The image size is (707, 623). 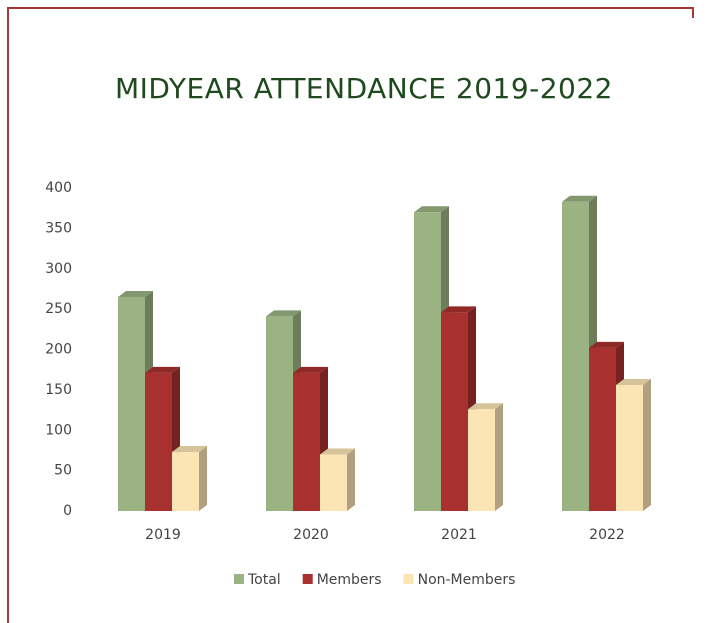 What do you see at coordinates (264, 580) in the screenshot?
I see `legend-label: Total` at bounding box center [264, 580].